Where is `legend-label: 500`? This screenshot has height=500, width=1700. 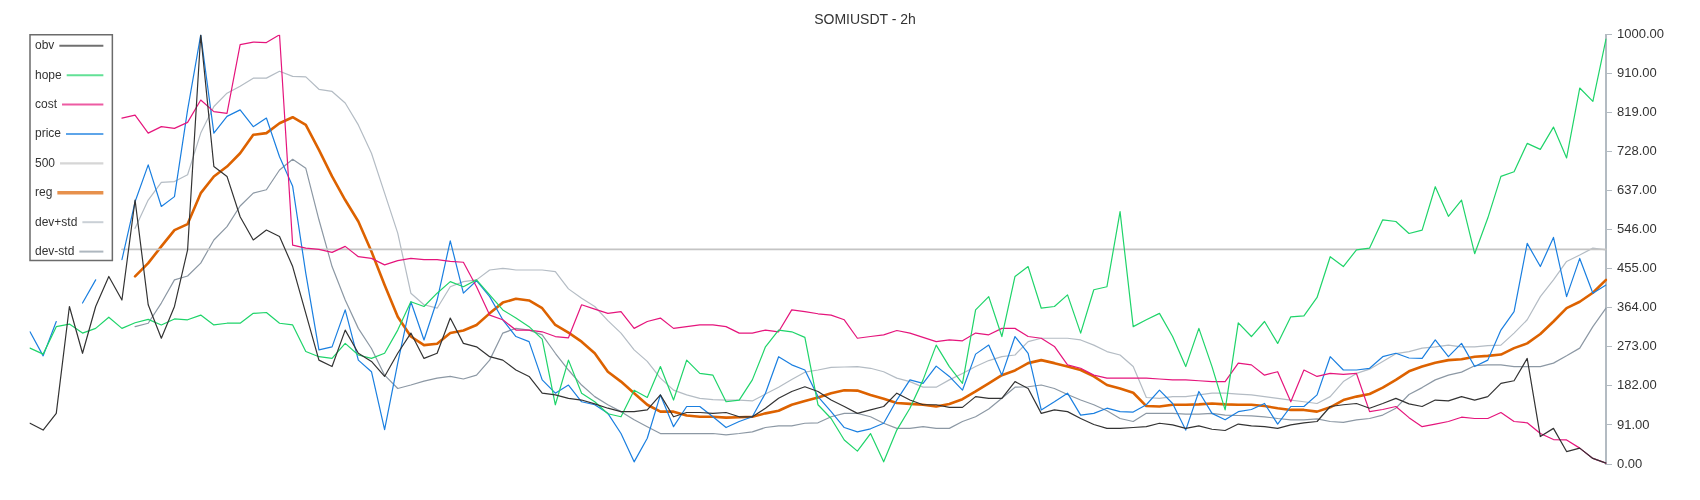 legend-label: 500 is located at coordinates (45, 162).